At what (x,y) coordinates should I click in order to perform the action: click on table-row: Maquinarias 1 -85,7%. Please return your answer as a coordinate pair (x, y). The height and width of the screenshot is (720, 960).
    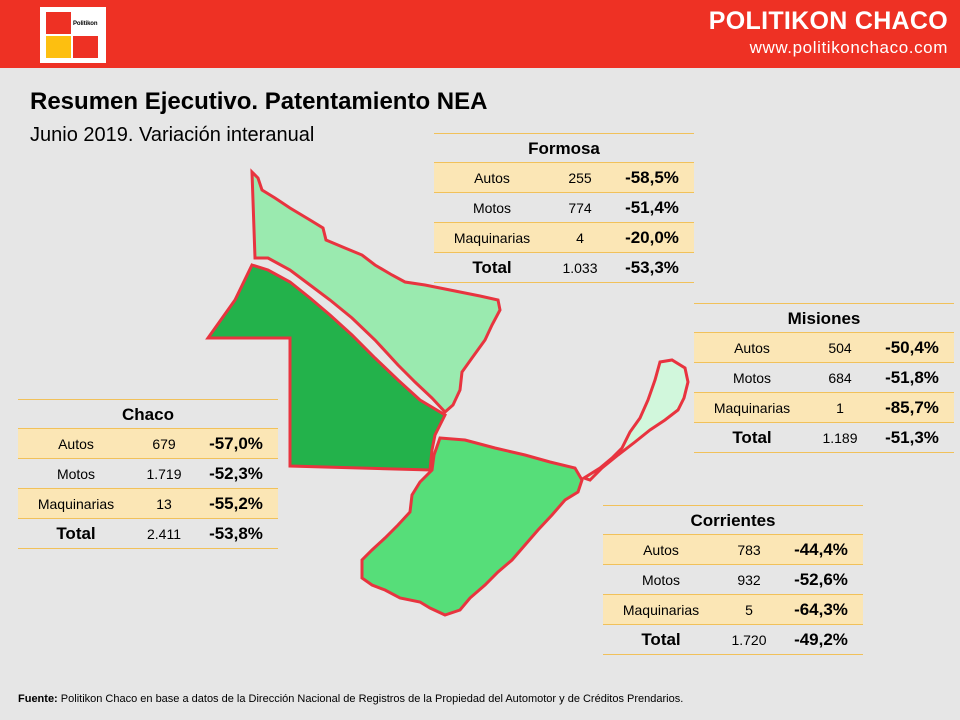
    Looking at the image, I should click on (824, 408).